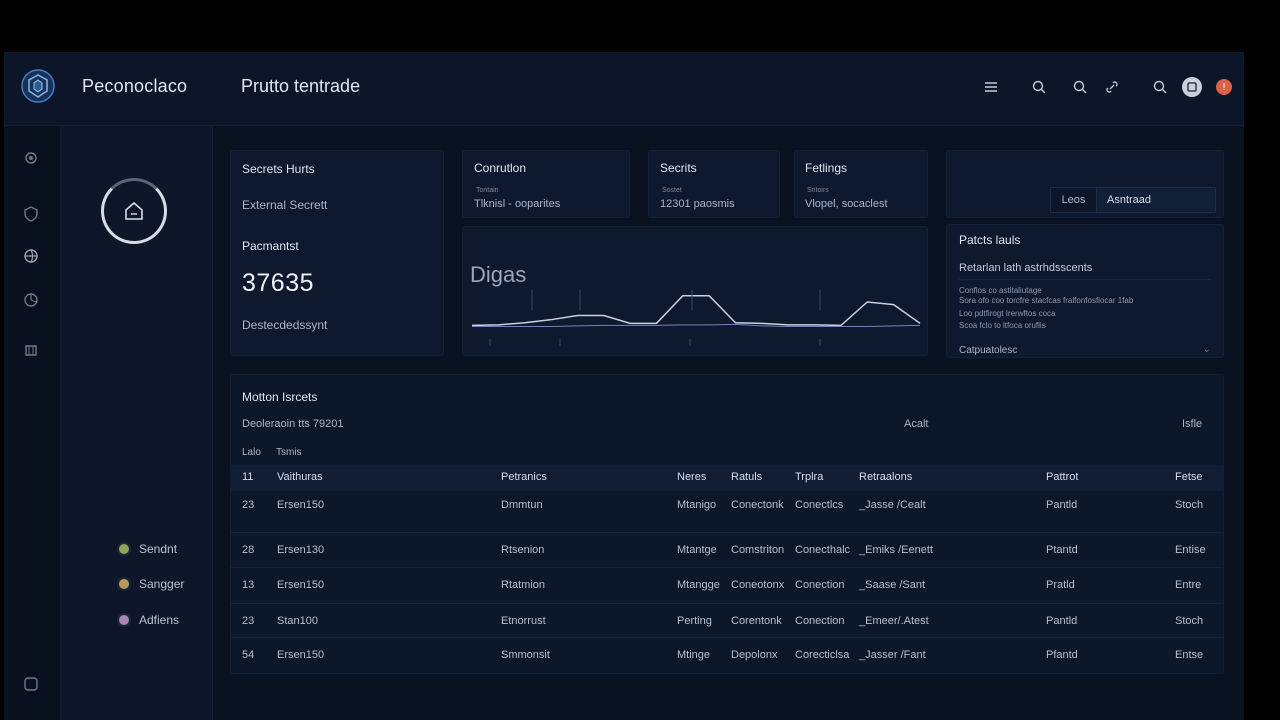  What do you see at coordinates (301, 655) in the screenshot?
I see `table-cell: Ersen150` at bounding box center [301, 655].